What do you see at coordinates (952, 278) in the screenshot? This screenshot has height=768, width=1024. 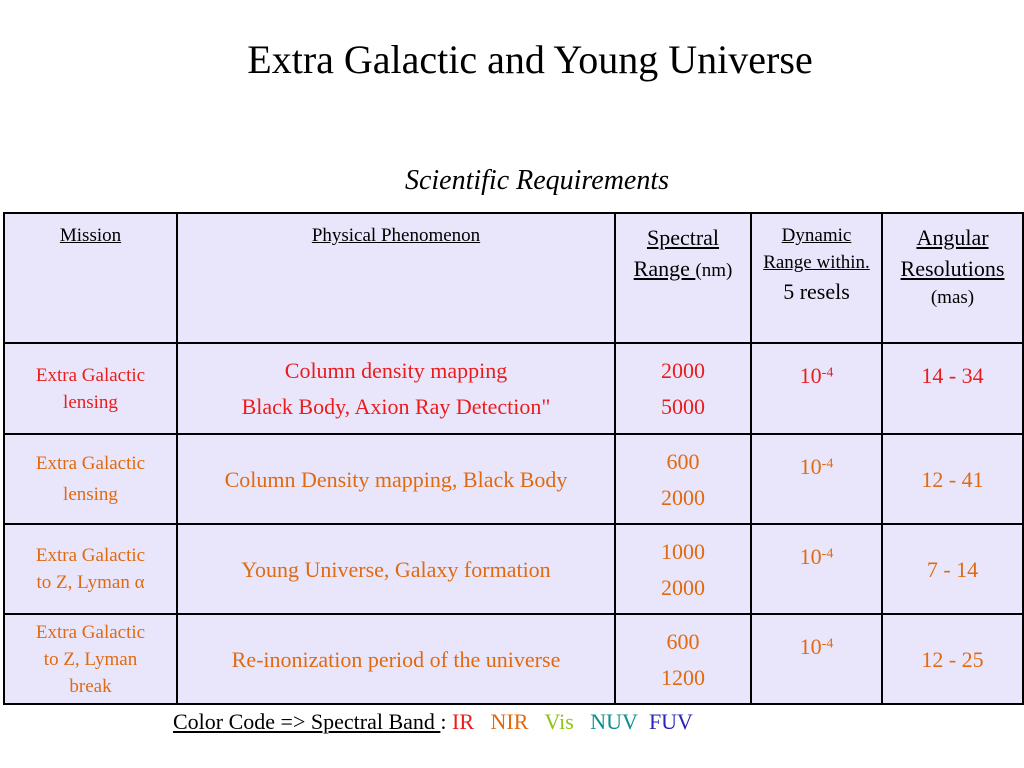 I see `header-angular-resolution: Angular Resolutions (mas)` at bounding box center [952, 278].